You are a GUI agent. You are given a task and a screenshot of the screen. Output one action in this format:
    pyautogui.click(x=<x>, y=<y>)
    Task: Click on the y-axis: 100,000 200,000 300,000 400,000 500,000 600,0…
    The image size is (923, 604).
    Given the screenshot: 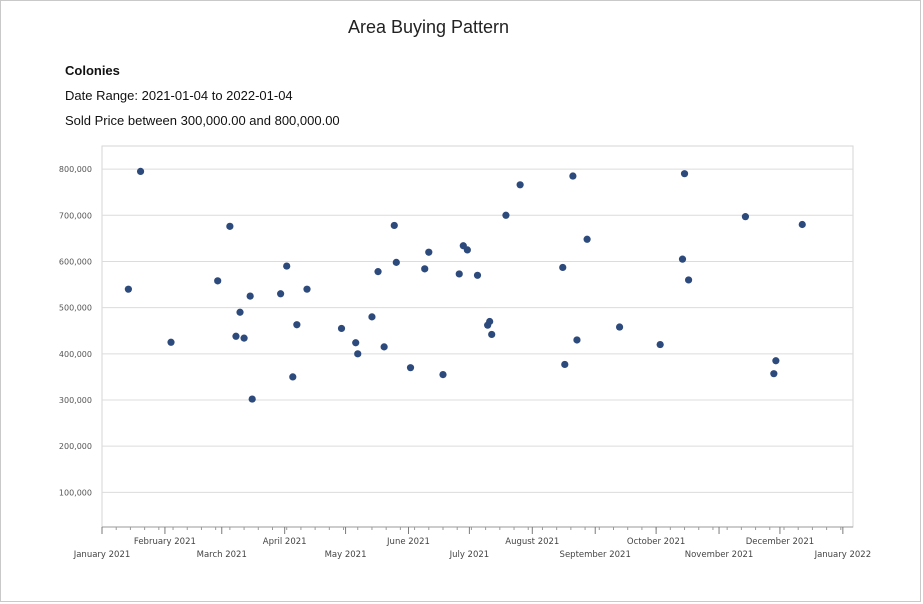 What is the action you would take?
    pyautogui.click(x=75, y=331)
    